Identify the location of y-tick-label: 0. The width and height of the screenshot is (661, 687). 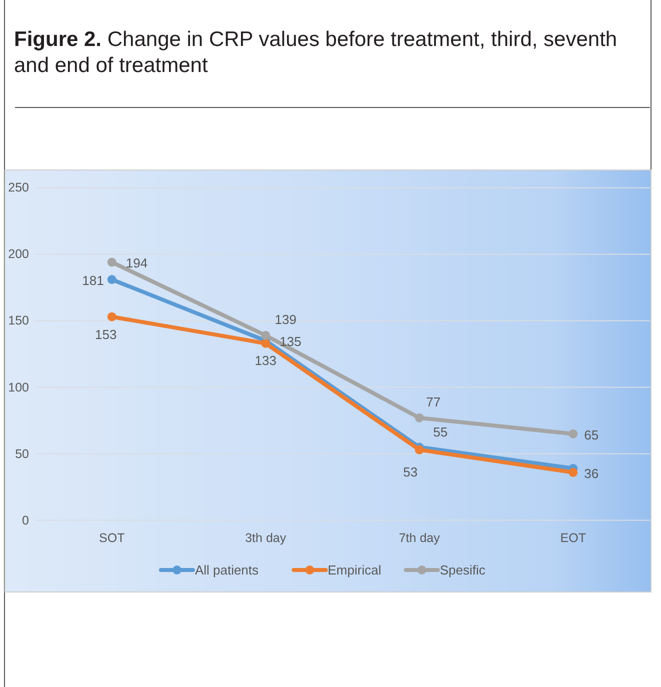
(26, 520).